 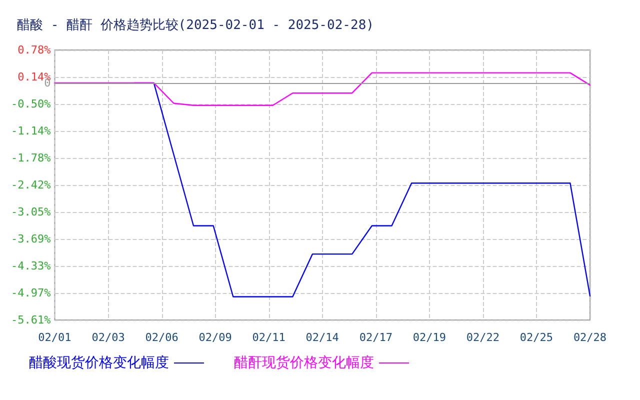 I want to click on x-tick-label: 02/14, so click(x=323, y=337).